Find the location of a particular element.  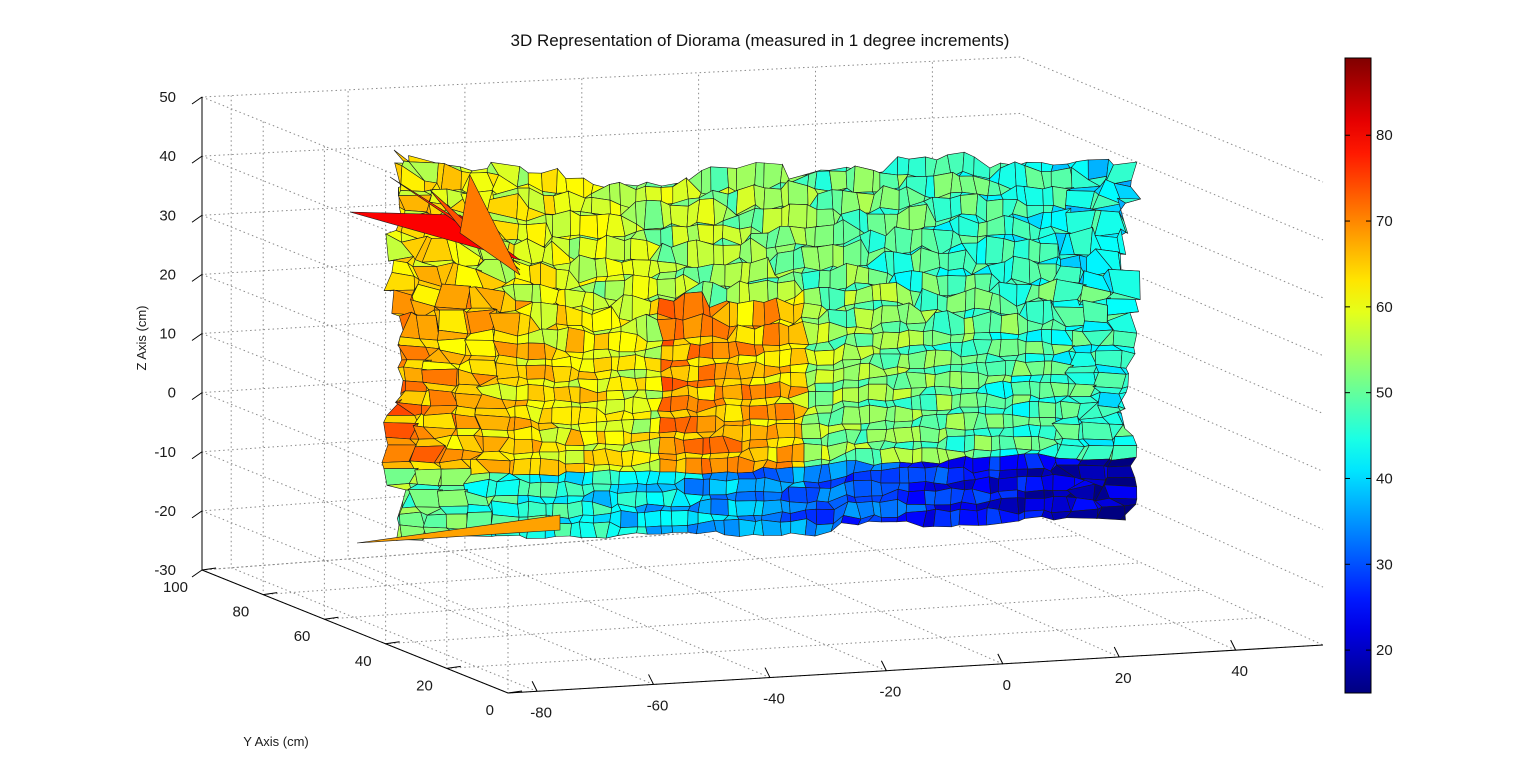

colorbar-tick-label: 70 is located at coordinates (1384, 221).